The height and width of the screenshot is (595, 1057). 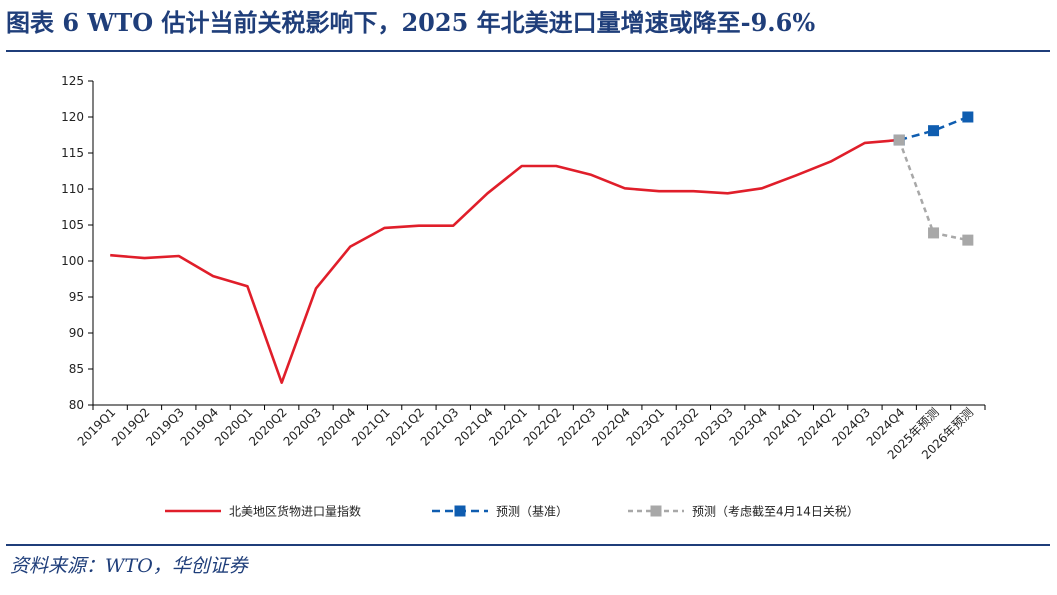 I want to click on source-note: 资料来源：WTO，华创证券, so click(x=129, y=566).